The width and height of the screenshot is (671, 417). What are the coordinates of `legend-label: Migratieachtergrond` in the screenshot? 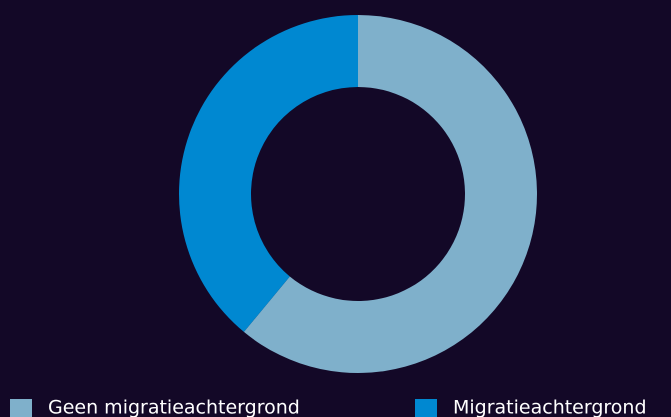 It's located at (550, 407).